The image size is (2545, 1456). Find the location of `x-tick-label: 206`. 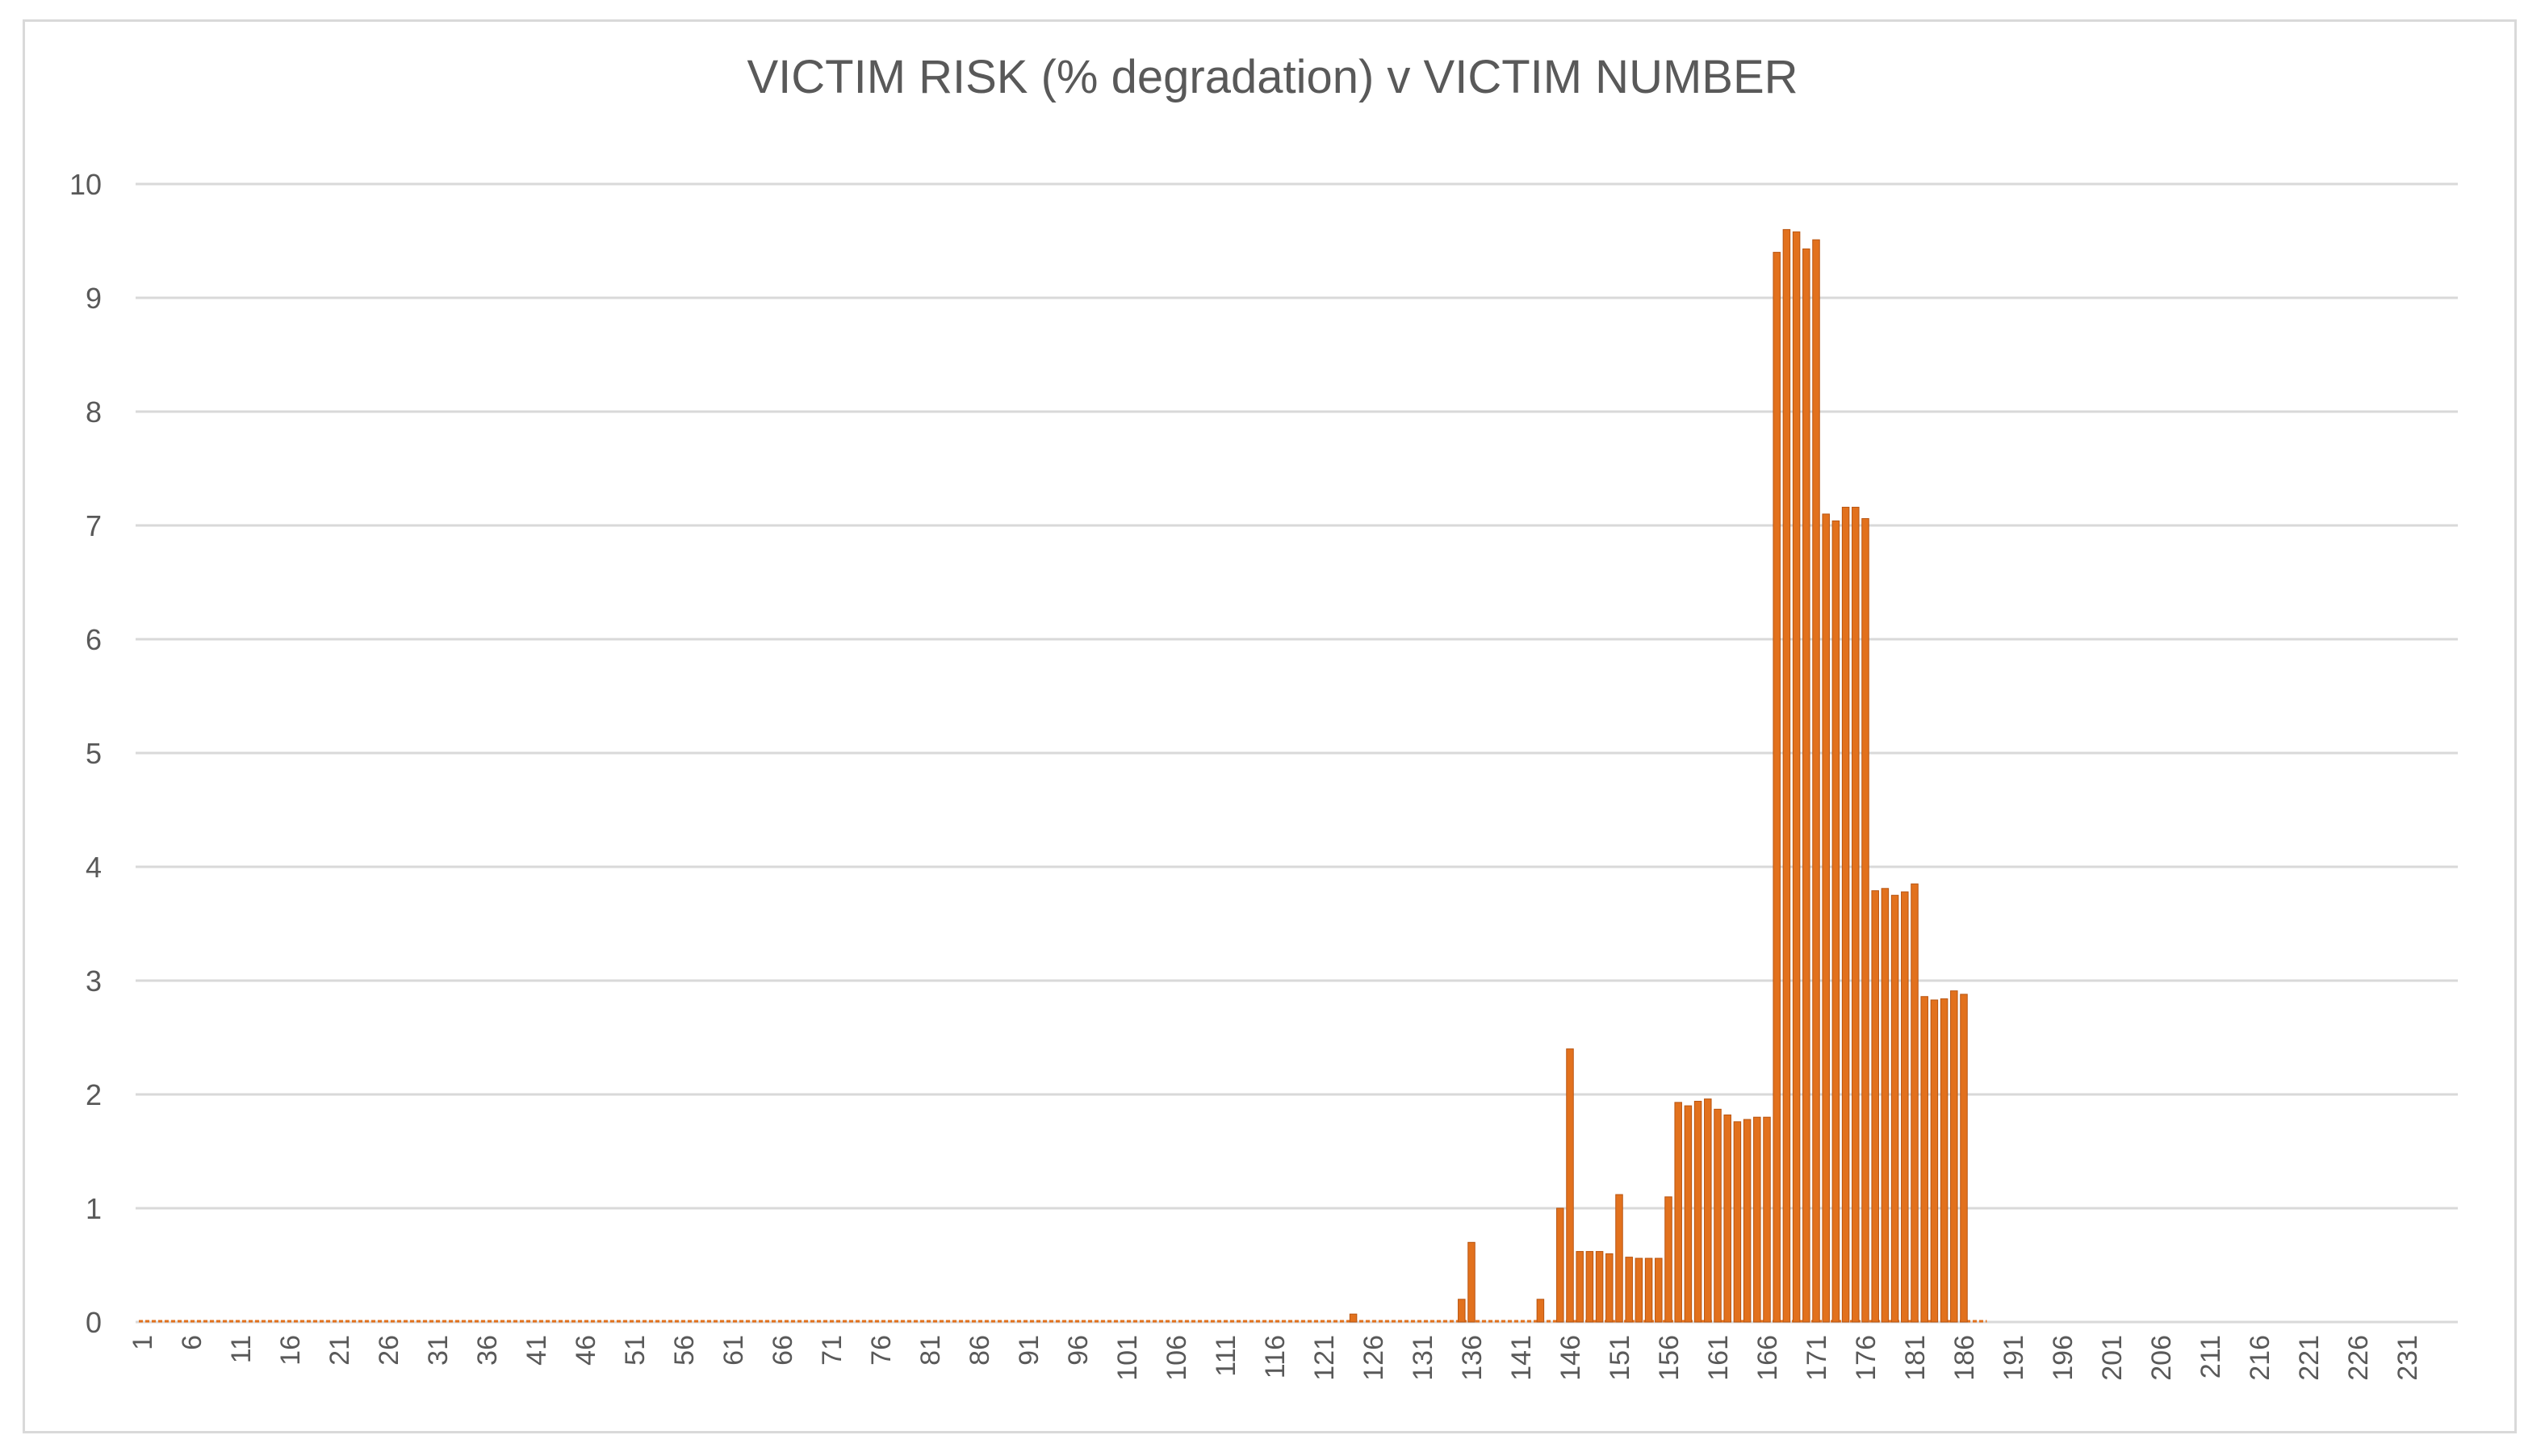

x-tick-label: 206 is located at coordinates (2161, 1358).